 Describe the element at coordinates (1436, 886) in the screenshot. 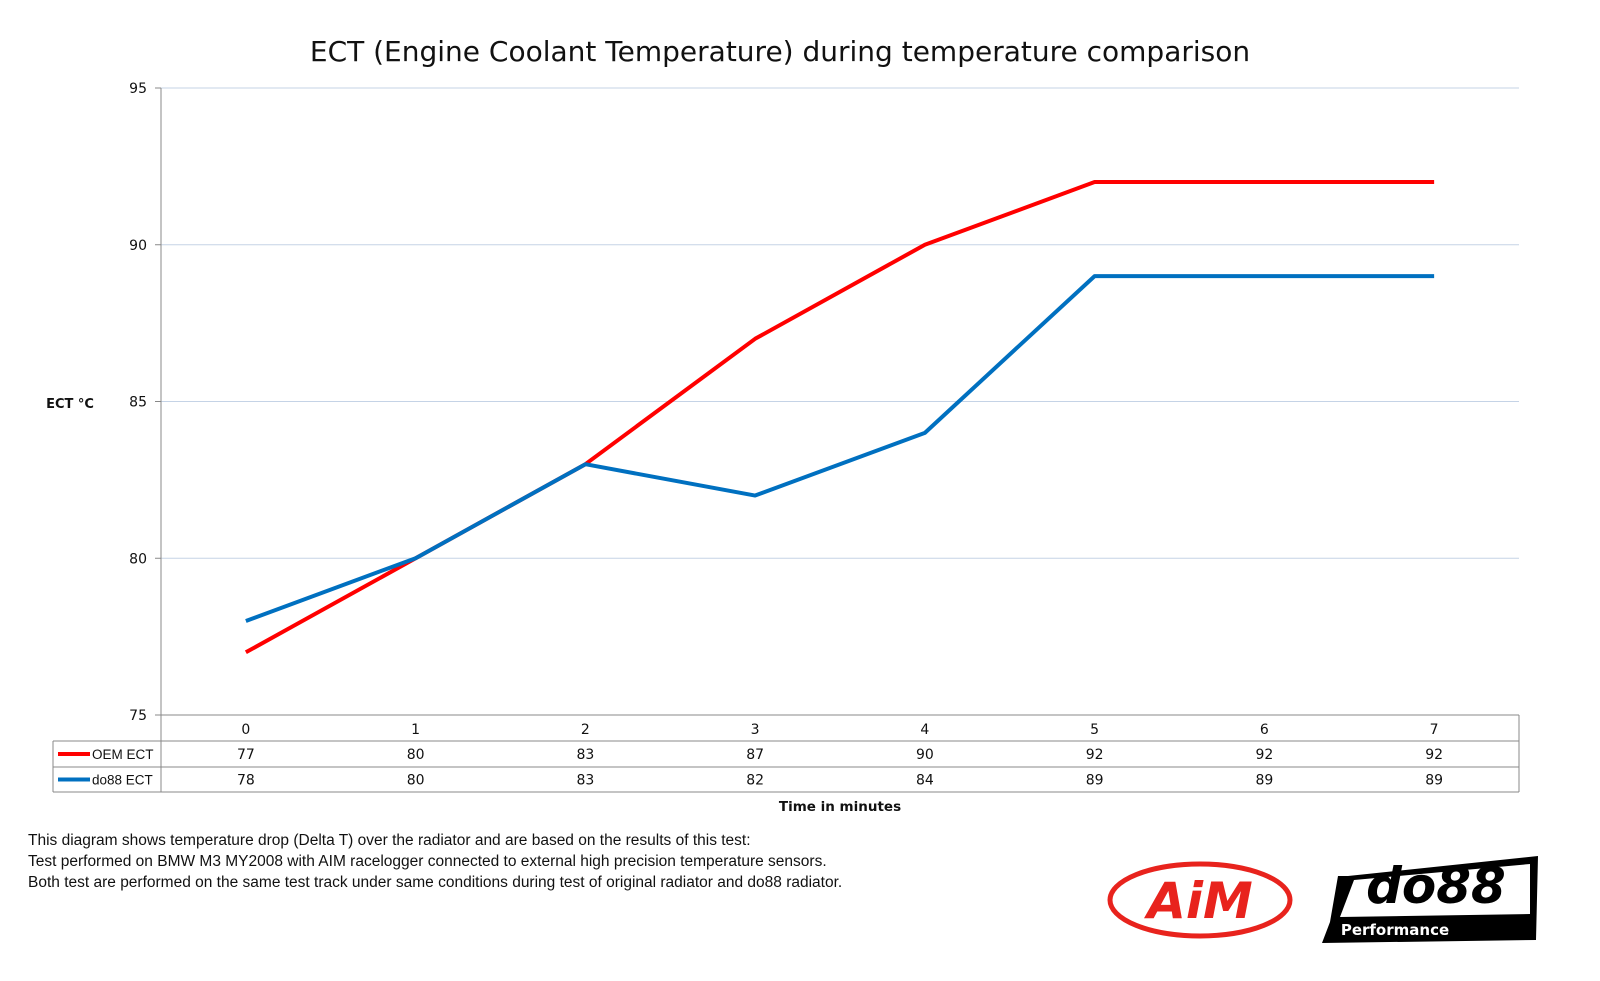

I see `svg-text: do88` at that location.